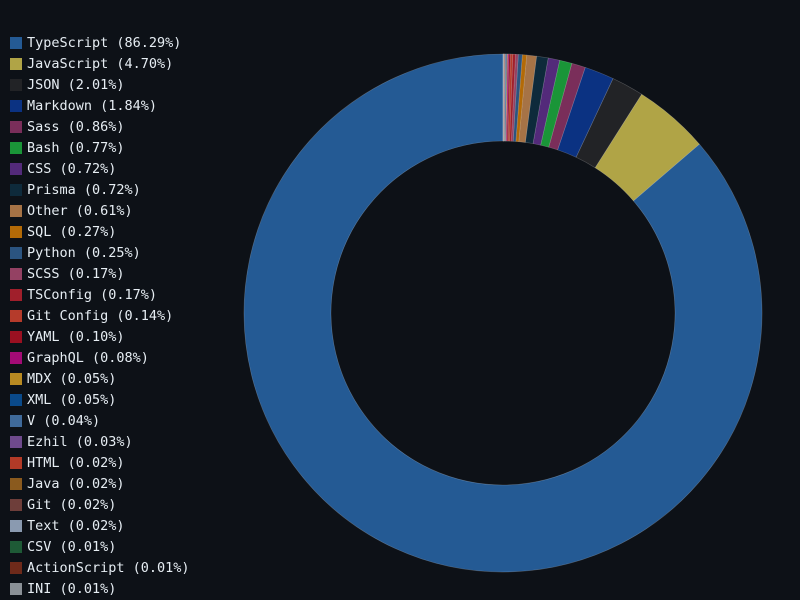 The height and width of the screenshot is (600, 800). What do you see at coordinates (72, 231) in the screenshot?
I see `legend-label: SQL (0.27%)` at bounding box center [72, 231].